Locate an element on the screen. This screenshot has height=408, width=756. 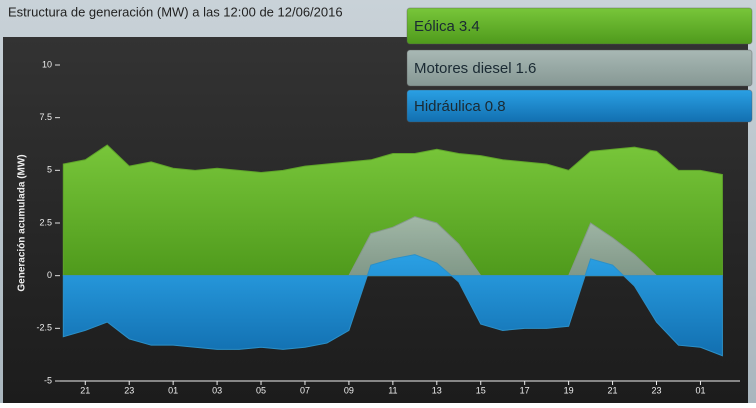
x-tick-label: 13 is located at coordinates (437, 390).